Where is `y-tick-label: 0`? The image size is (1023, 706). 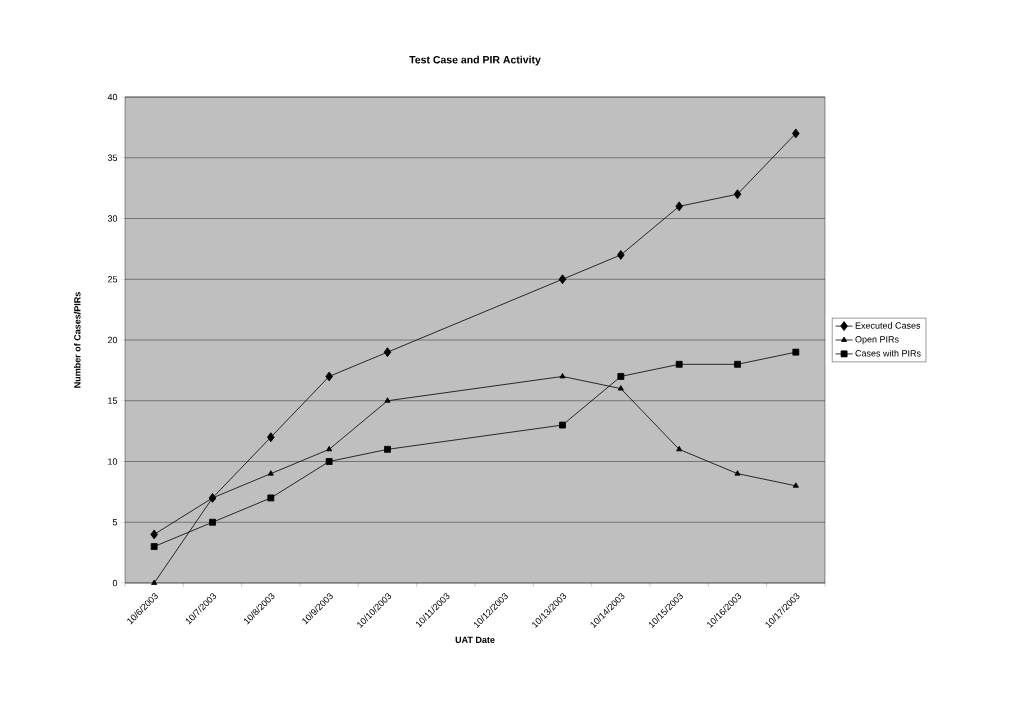 y-tick-label: 0 is located at coordinates (115, 583).